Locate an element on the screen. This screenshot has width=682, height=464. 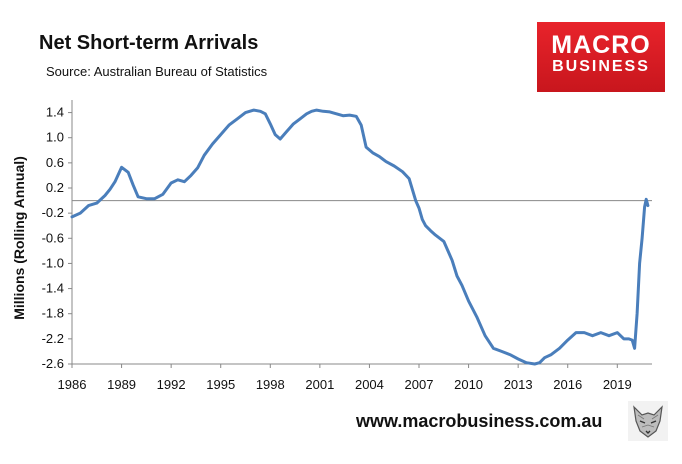
y-tick-label: -2.6 is located at coordinates (53, 363).